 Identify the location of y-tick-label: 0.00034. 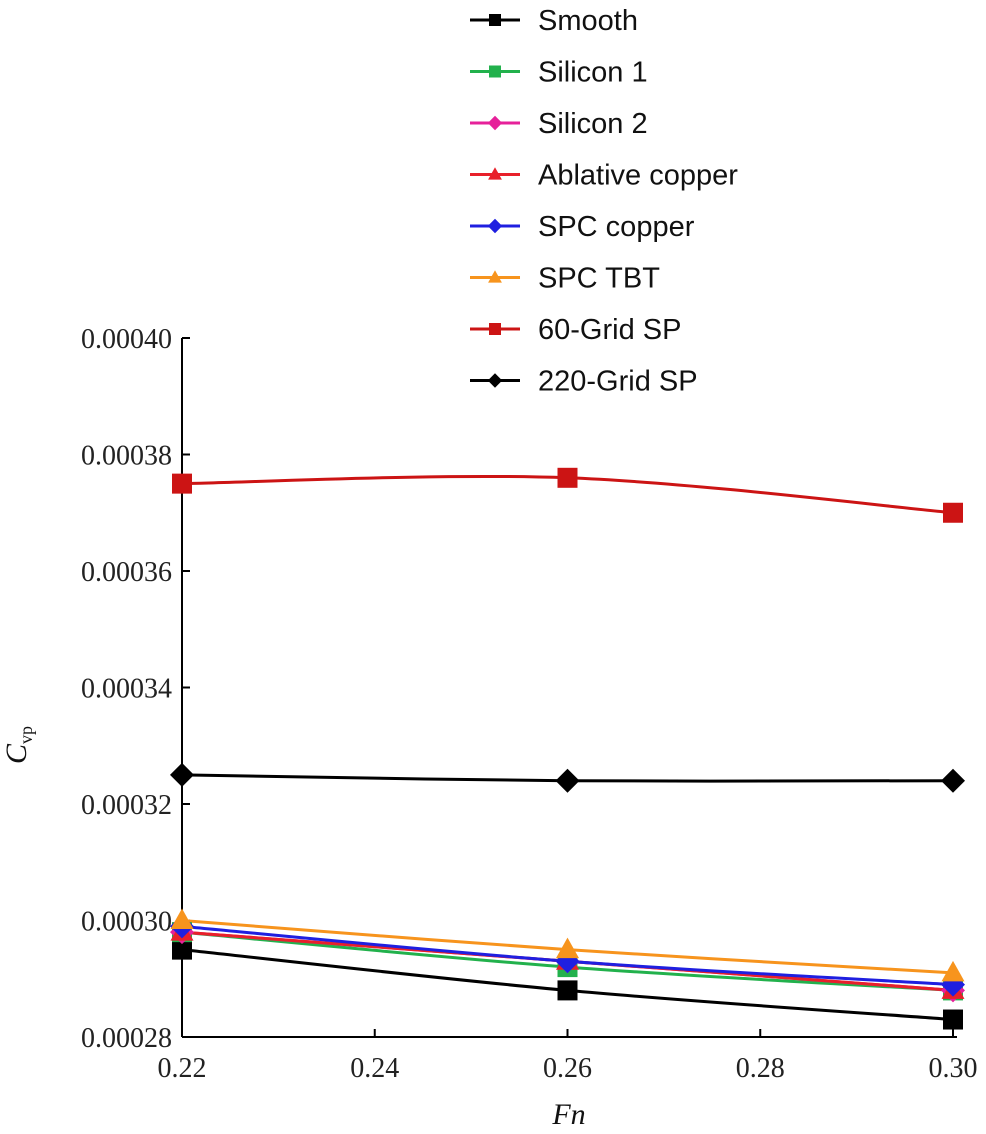
(126, 689).